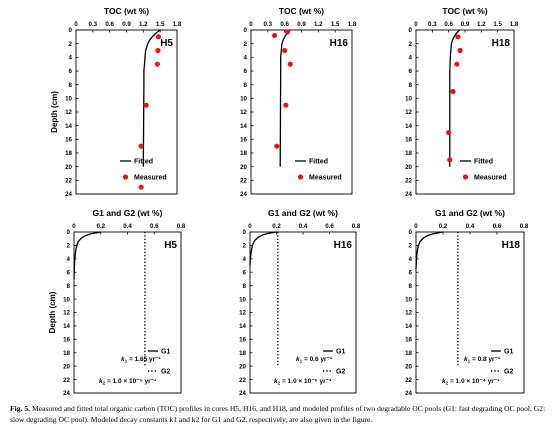 The height and width of the screenshot is (440, 554). What do you see at coordinates (301, 24) in the screenshot?
I see `x-tick-label: 0.9` at bounding box center [301, 24].